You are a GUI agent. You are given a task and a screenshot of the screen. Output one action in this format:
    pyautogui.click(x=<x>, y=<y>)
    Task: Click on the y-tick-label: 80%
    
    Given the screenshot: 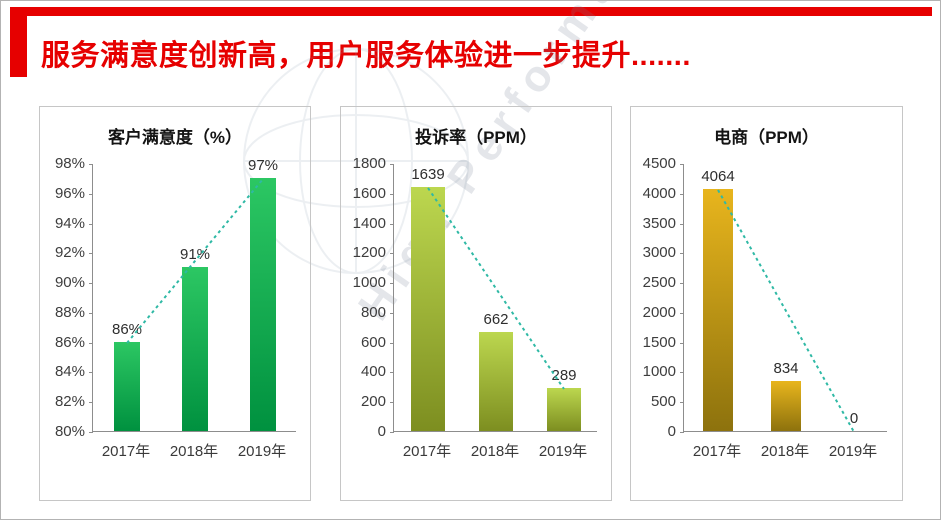 What is the action you would take?
    pyautogui.click(x=69, y=431)
    